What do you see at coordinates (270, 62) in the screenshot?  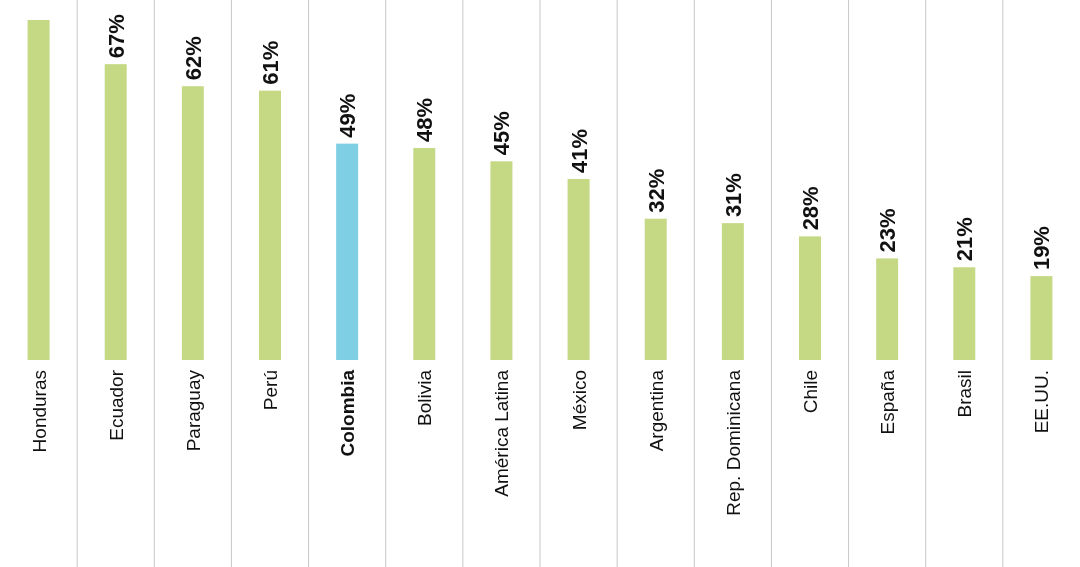 I see `data-label: 61%` at bounding box center [270, 62].